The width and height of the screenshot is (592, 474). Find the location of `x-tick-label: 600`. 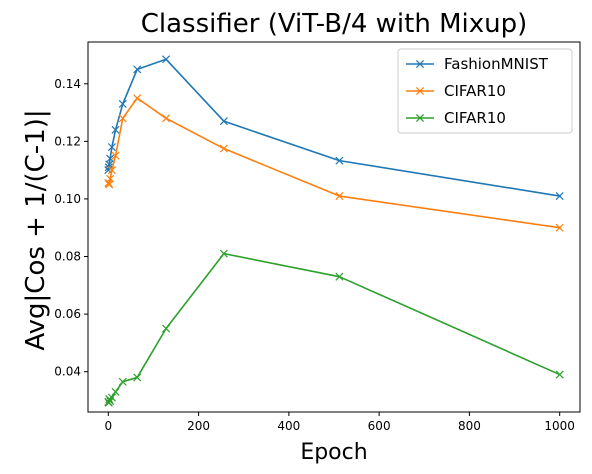

x-tick-label: 600 is located at coordinates (379, 426).